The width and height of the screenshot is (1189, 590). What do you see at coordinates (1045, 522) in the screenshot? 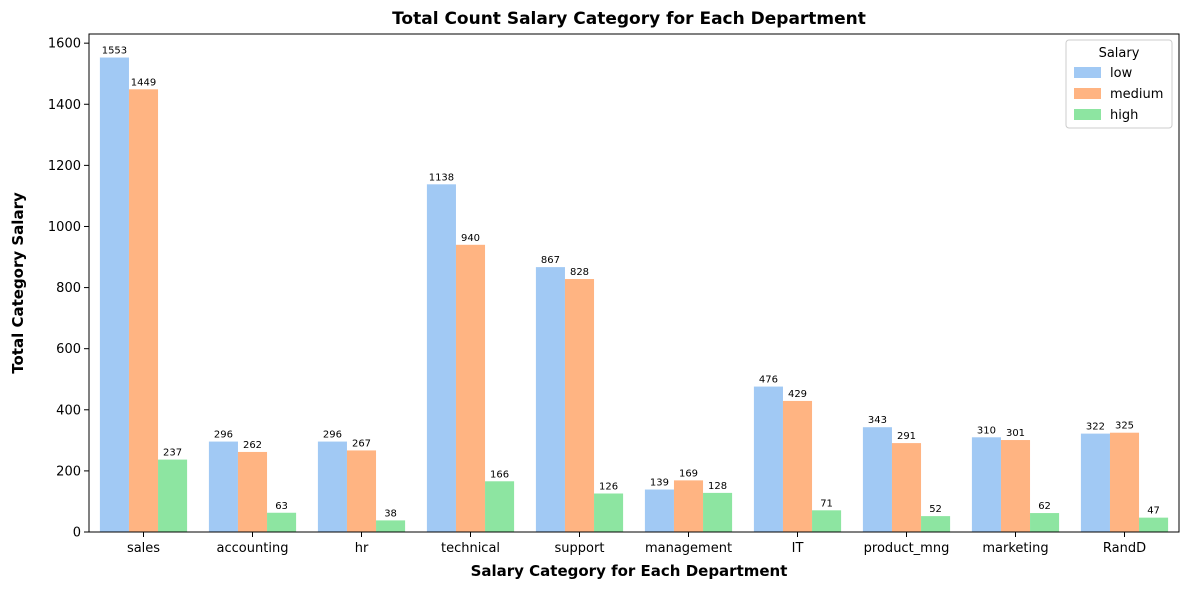
I see `bar-high-marketing` at bounding box center [1045, 522].